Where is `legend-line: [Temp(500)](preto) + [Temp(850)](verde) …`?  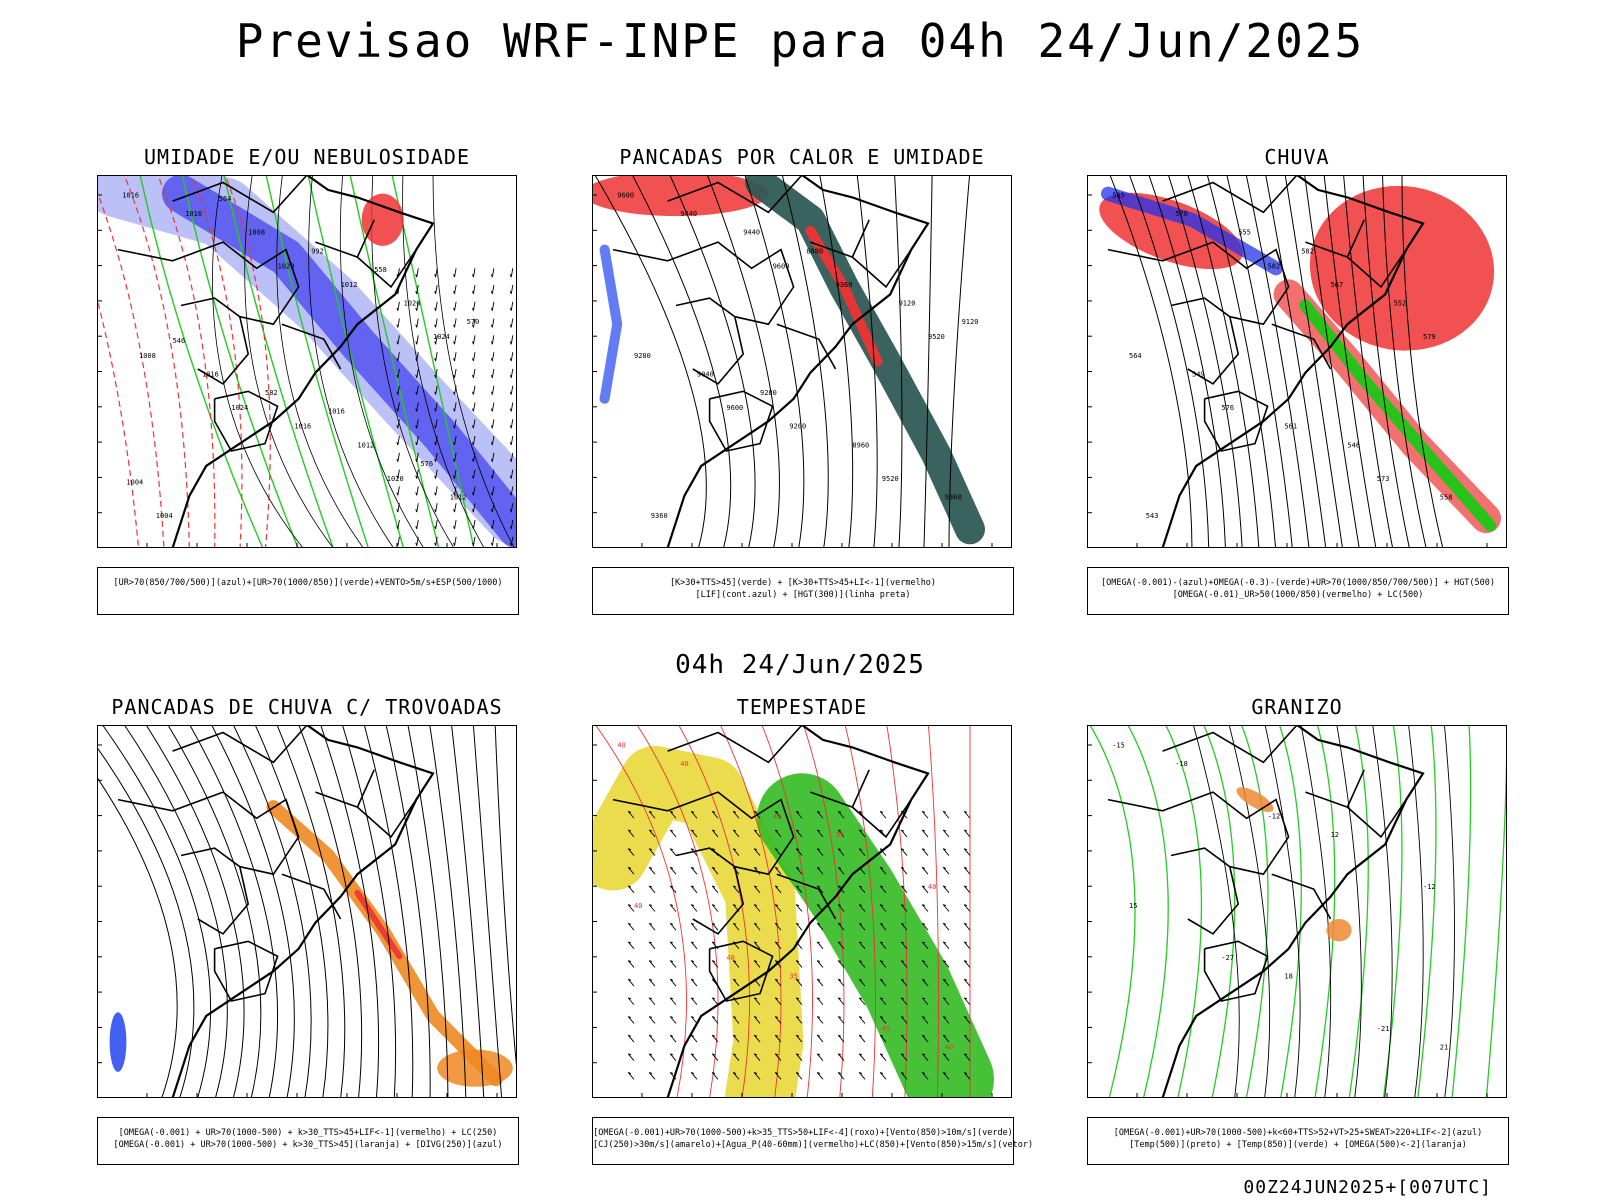 legend-line: [Temp(500)](preto) + [Temp(850)](verde) … is located at coordinates (1298, 1145).